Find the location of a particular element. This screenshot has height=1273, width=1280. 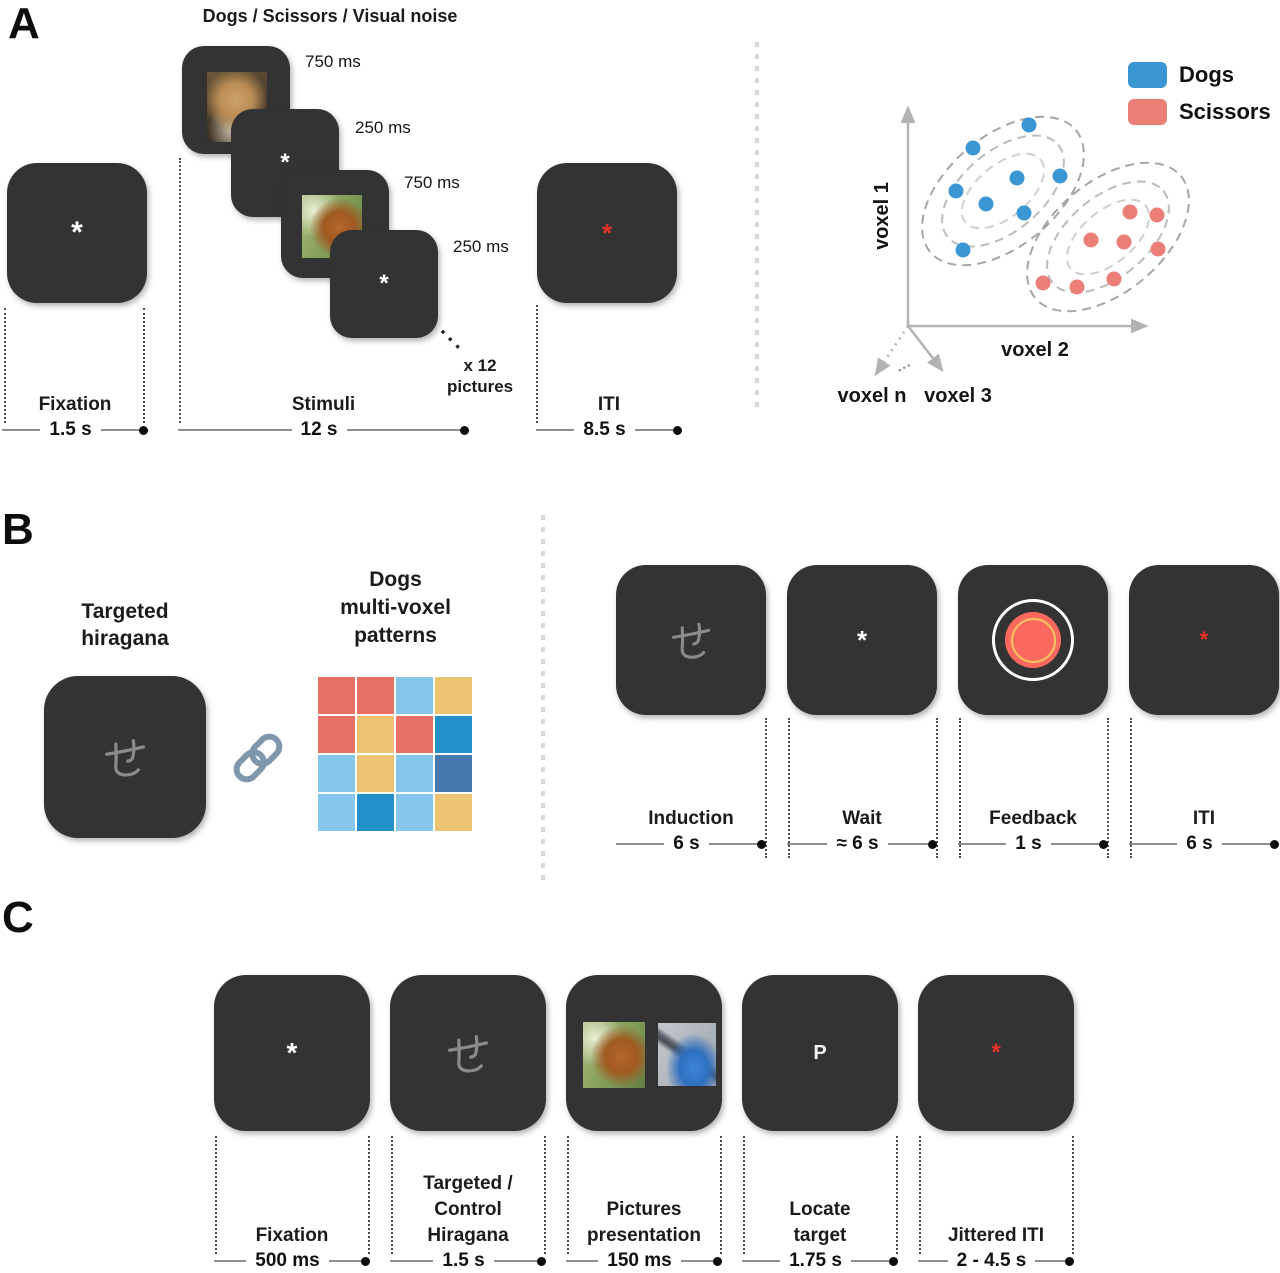

c-locate-screen: P is located at coordinates (820, 1053).